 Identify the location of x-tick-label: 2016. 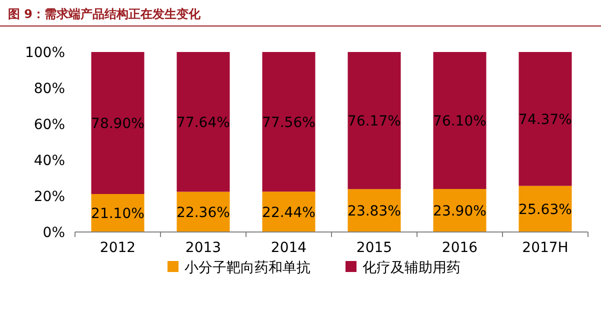
(460, 248).